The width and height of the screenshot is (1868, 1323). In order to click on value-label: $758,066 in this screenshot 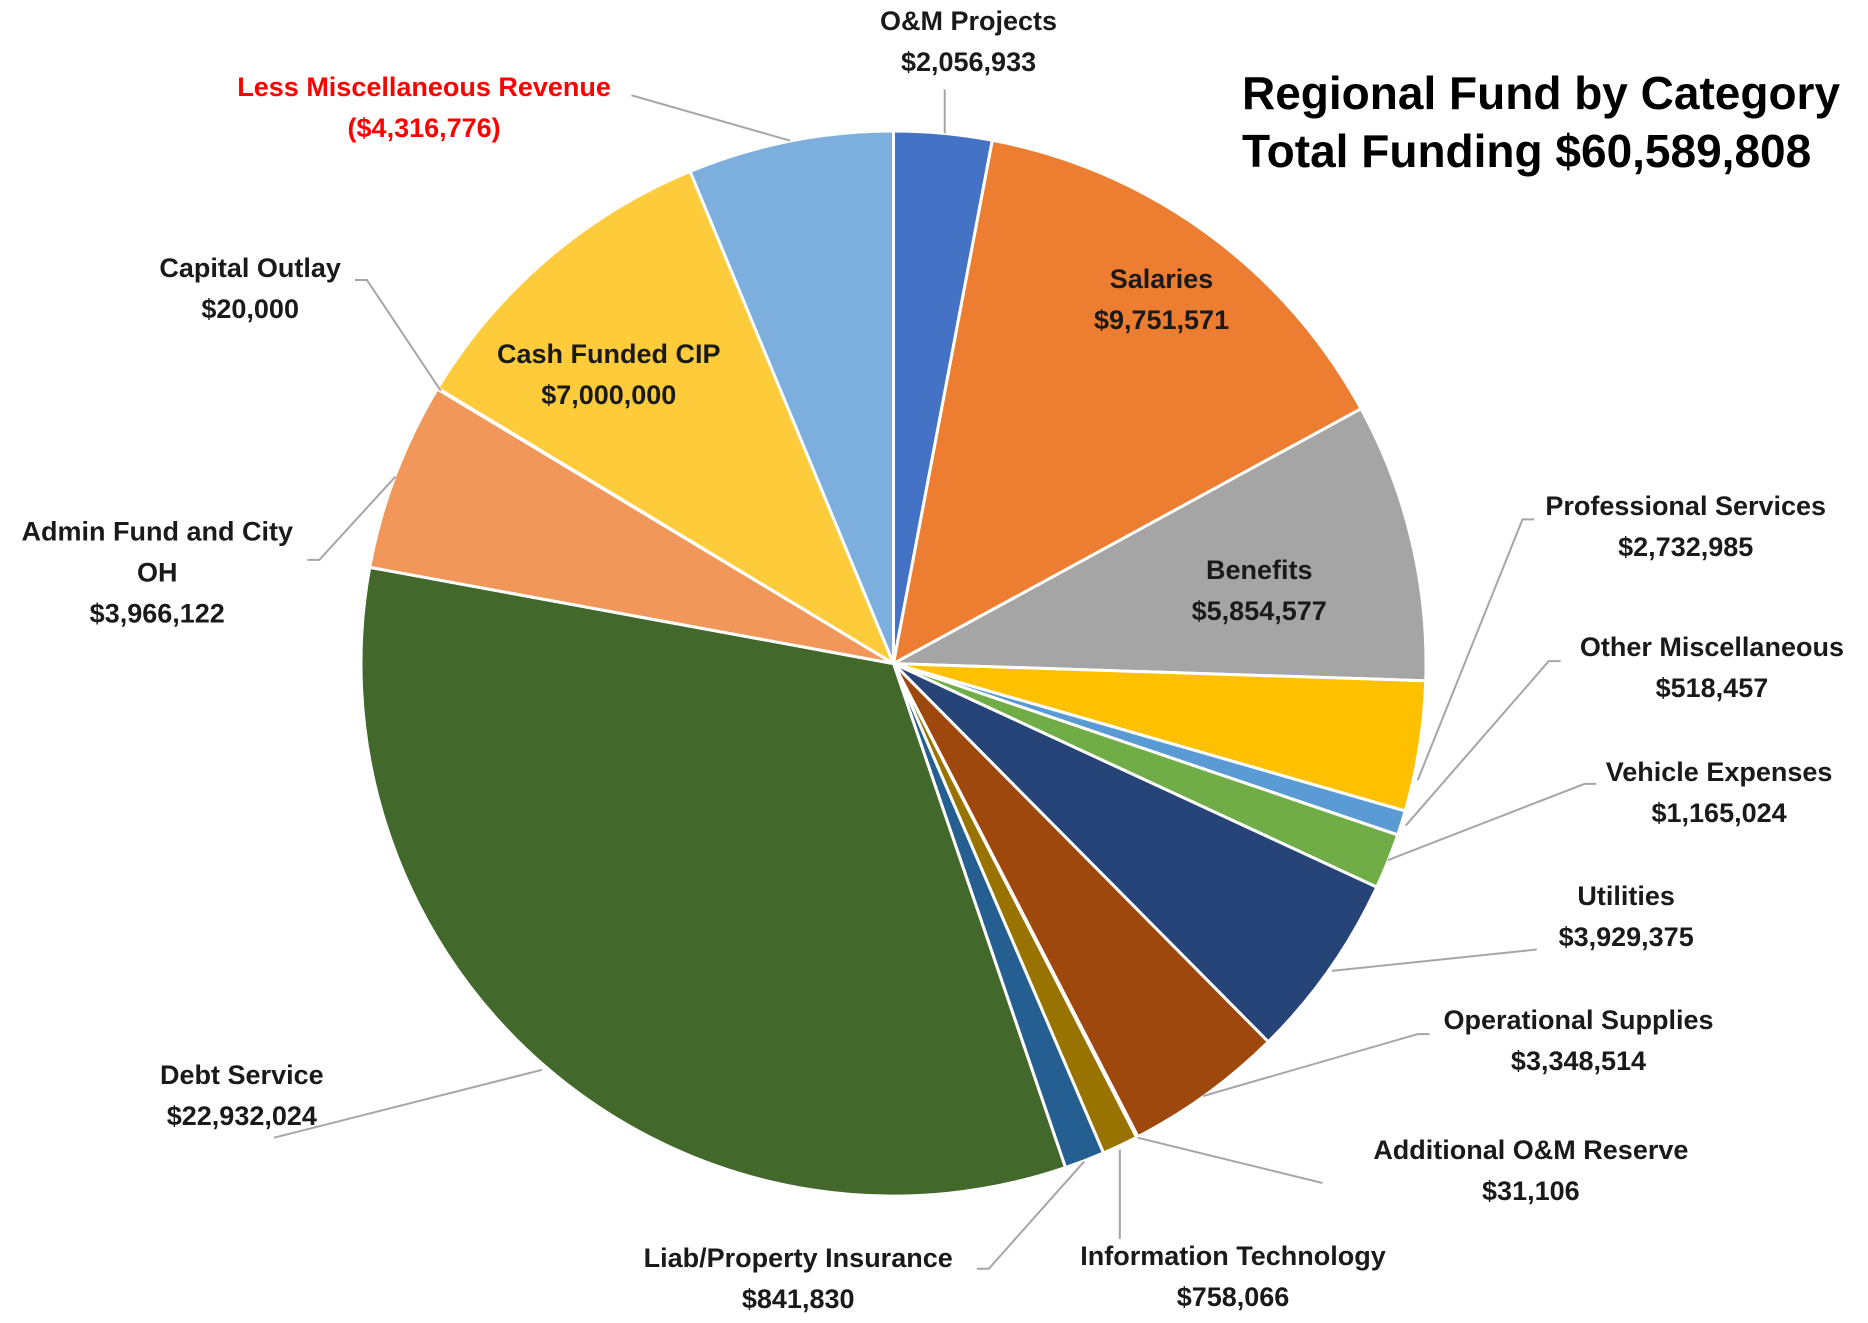, I will do `click(1233, 1297)`.